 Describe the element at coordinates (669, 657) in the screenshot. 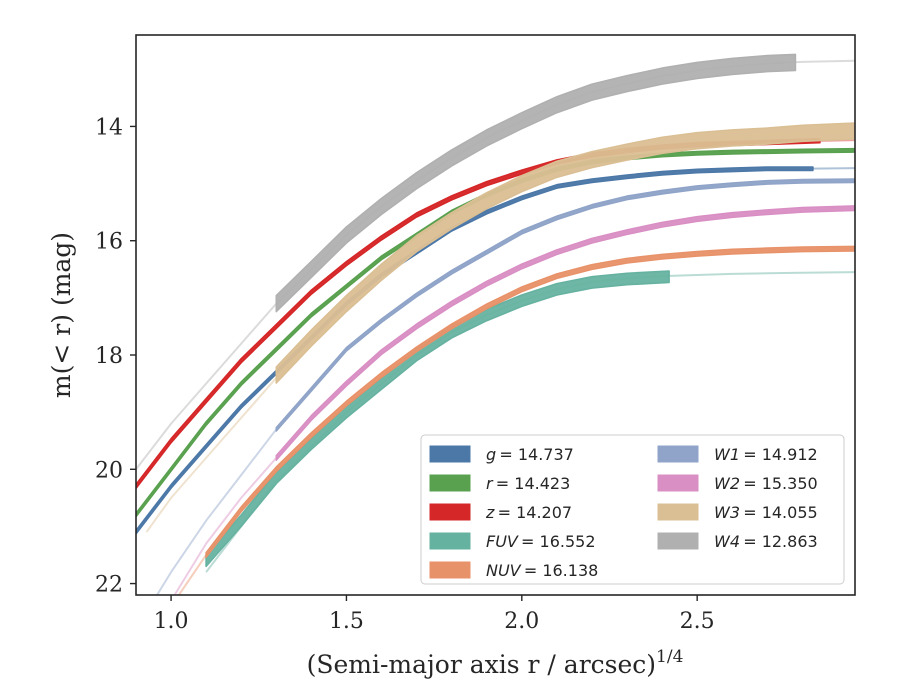

I see `x-axis-label-exponent: 1/4` at that location.